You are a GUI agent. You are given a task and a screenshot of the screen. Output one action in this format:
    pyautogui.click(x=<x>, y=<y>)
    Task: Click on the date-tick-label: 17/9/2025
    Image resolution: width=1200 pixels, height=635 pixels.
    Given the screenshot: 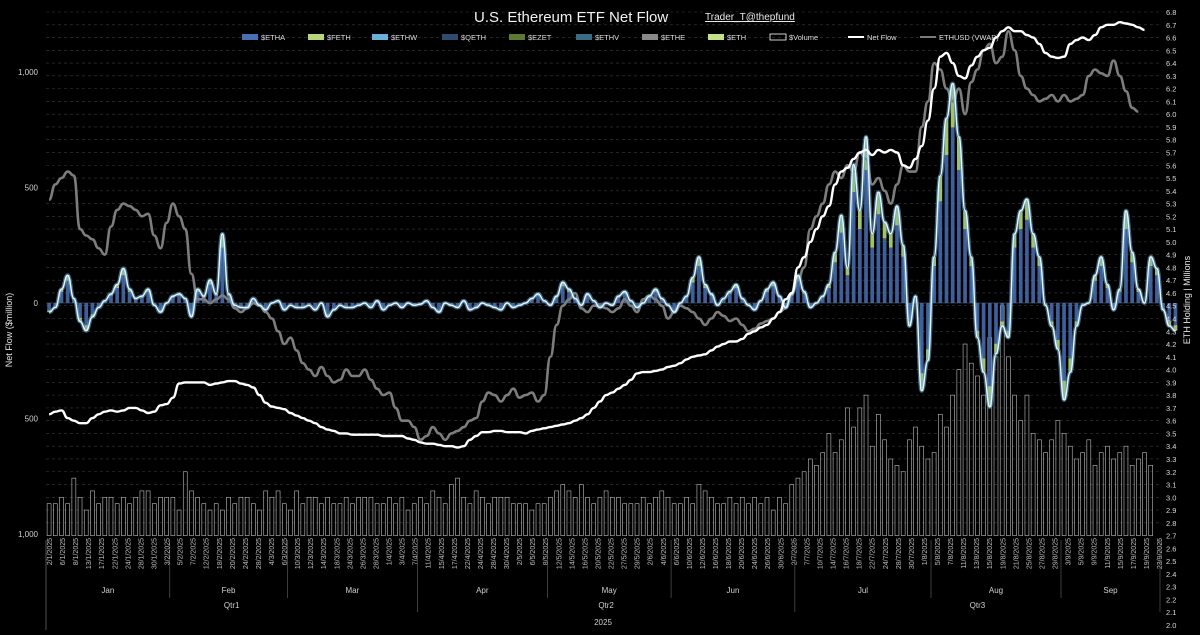 What is the action you would take?
    pyautogui.click(x=1134, y=553)
    